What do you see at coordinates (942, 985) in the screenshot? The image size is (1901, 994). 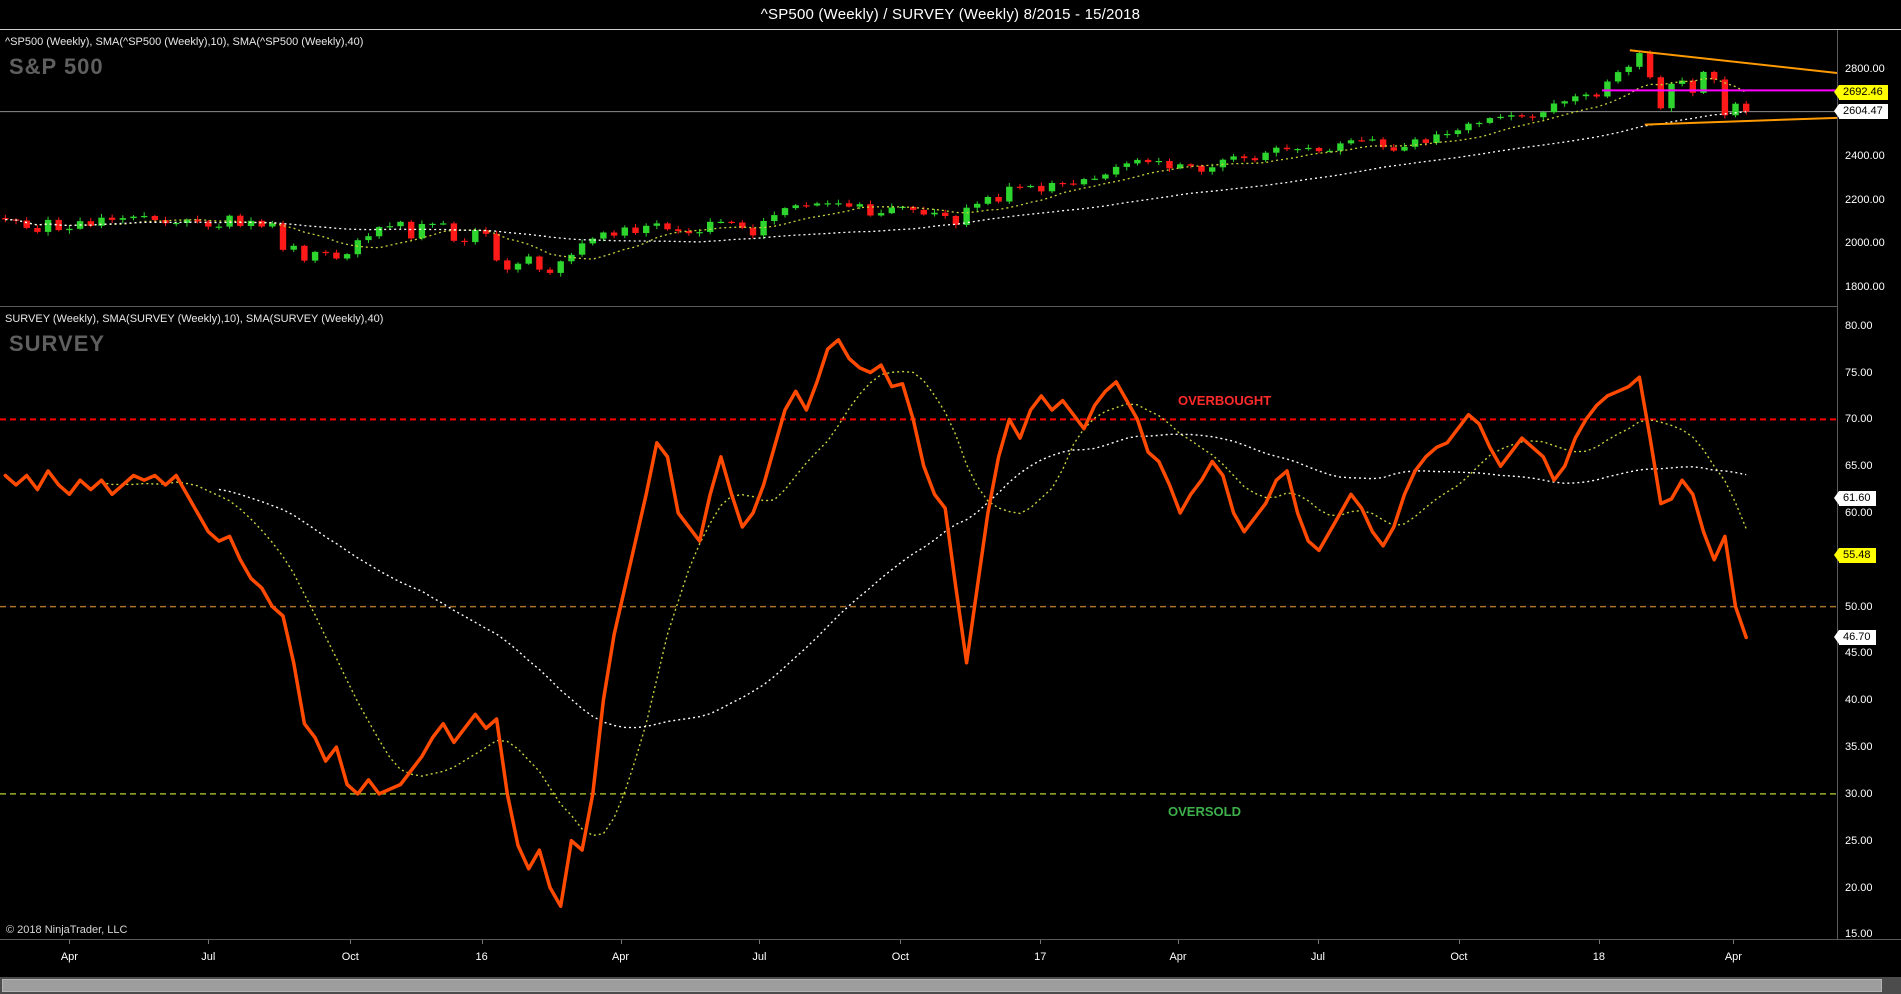 I see `scrollbar-thumb` at bounding box center [942, 985].